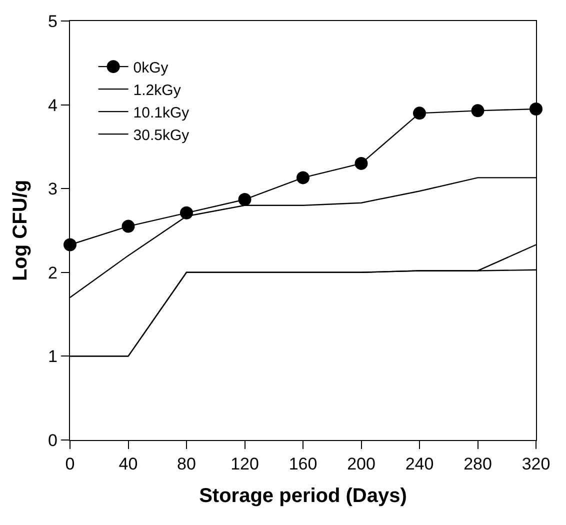 This screenshot has height=525, width=566. What do you see at coordinates (157, 90) in the screenshot?
I see `legend-label: 1.2kGy` at bounding box center [157, 90].